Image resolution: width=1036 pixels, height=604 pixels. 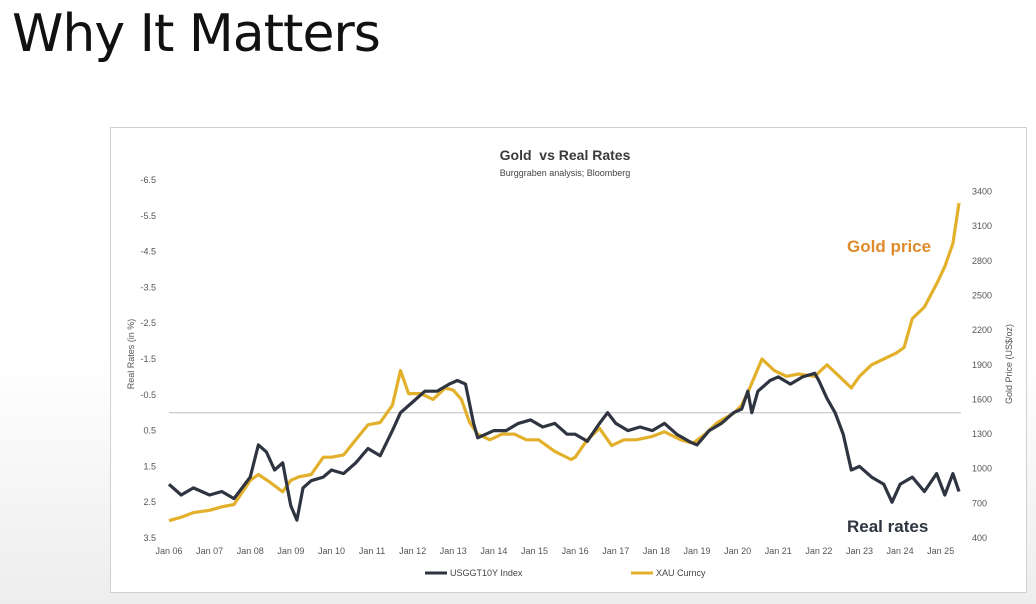 I want to click on right-tick-label: 2800, so click(x=982, y=261).